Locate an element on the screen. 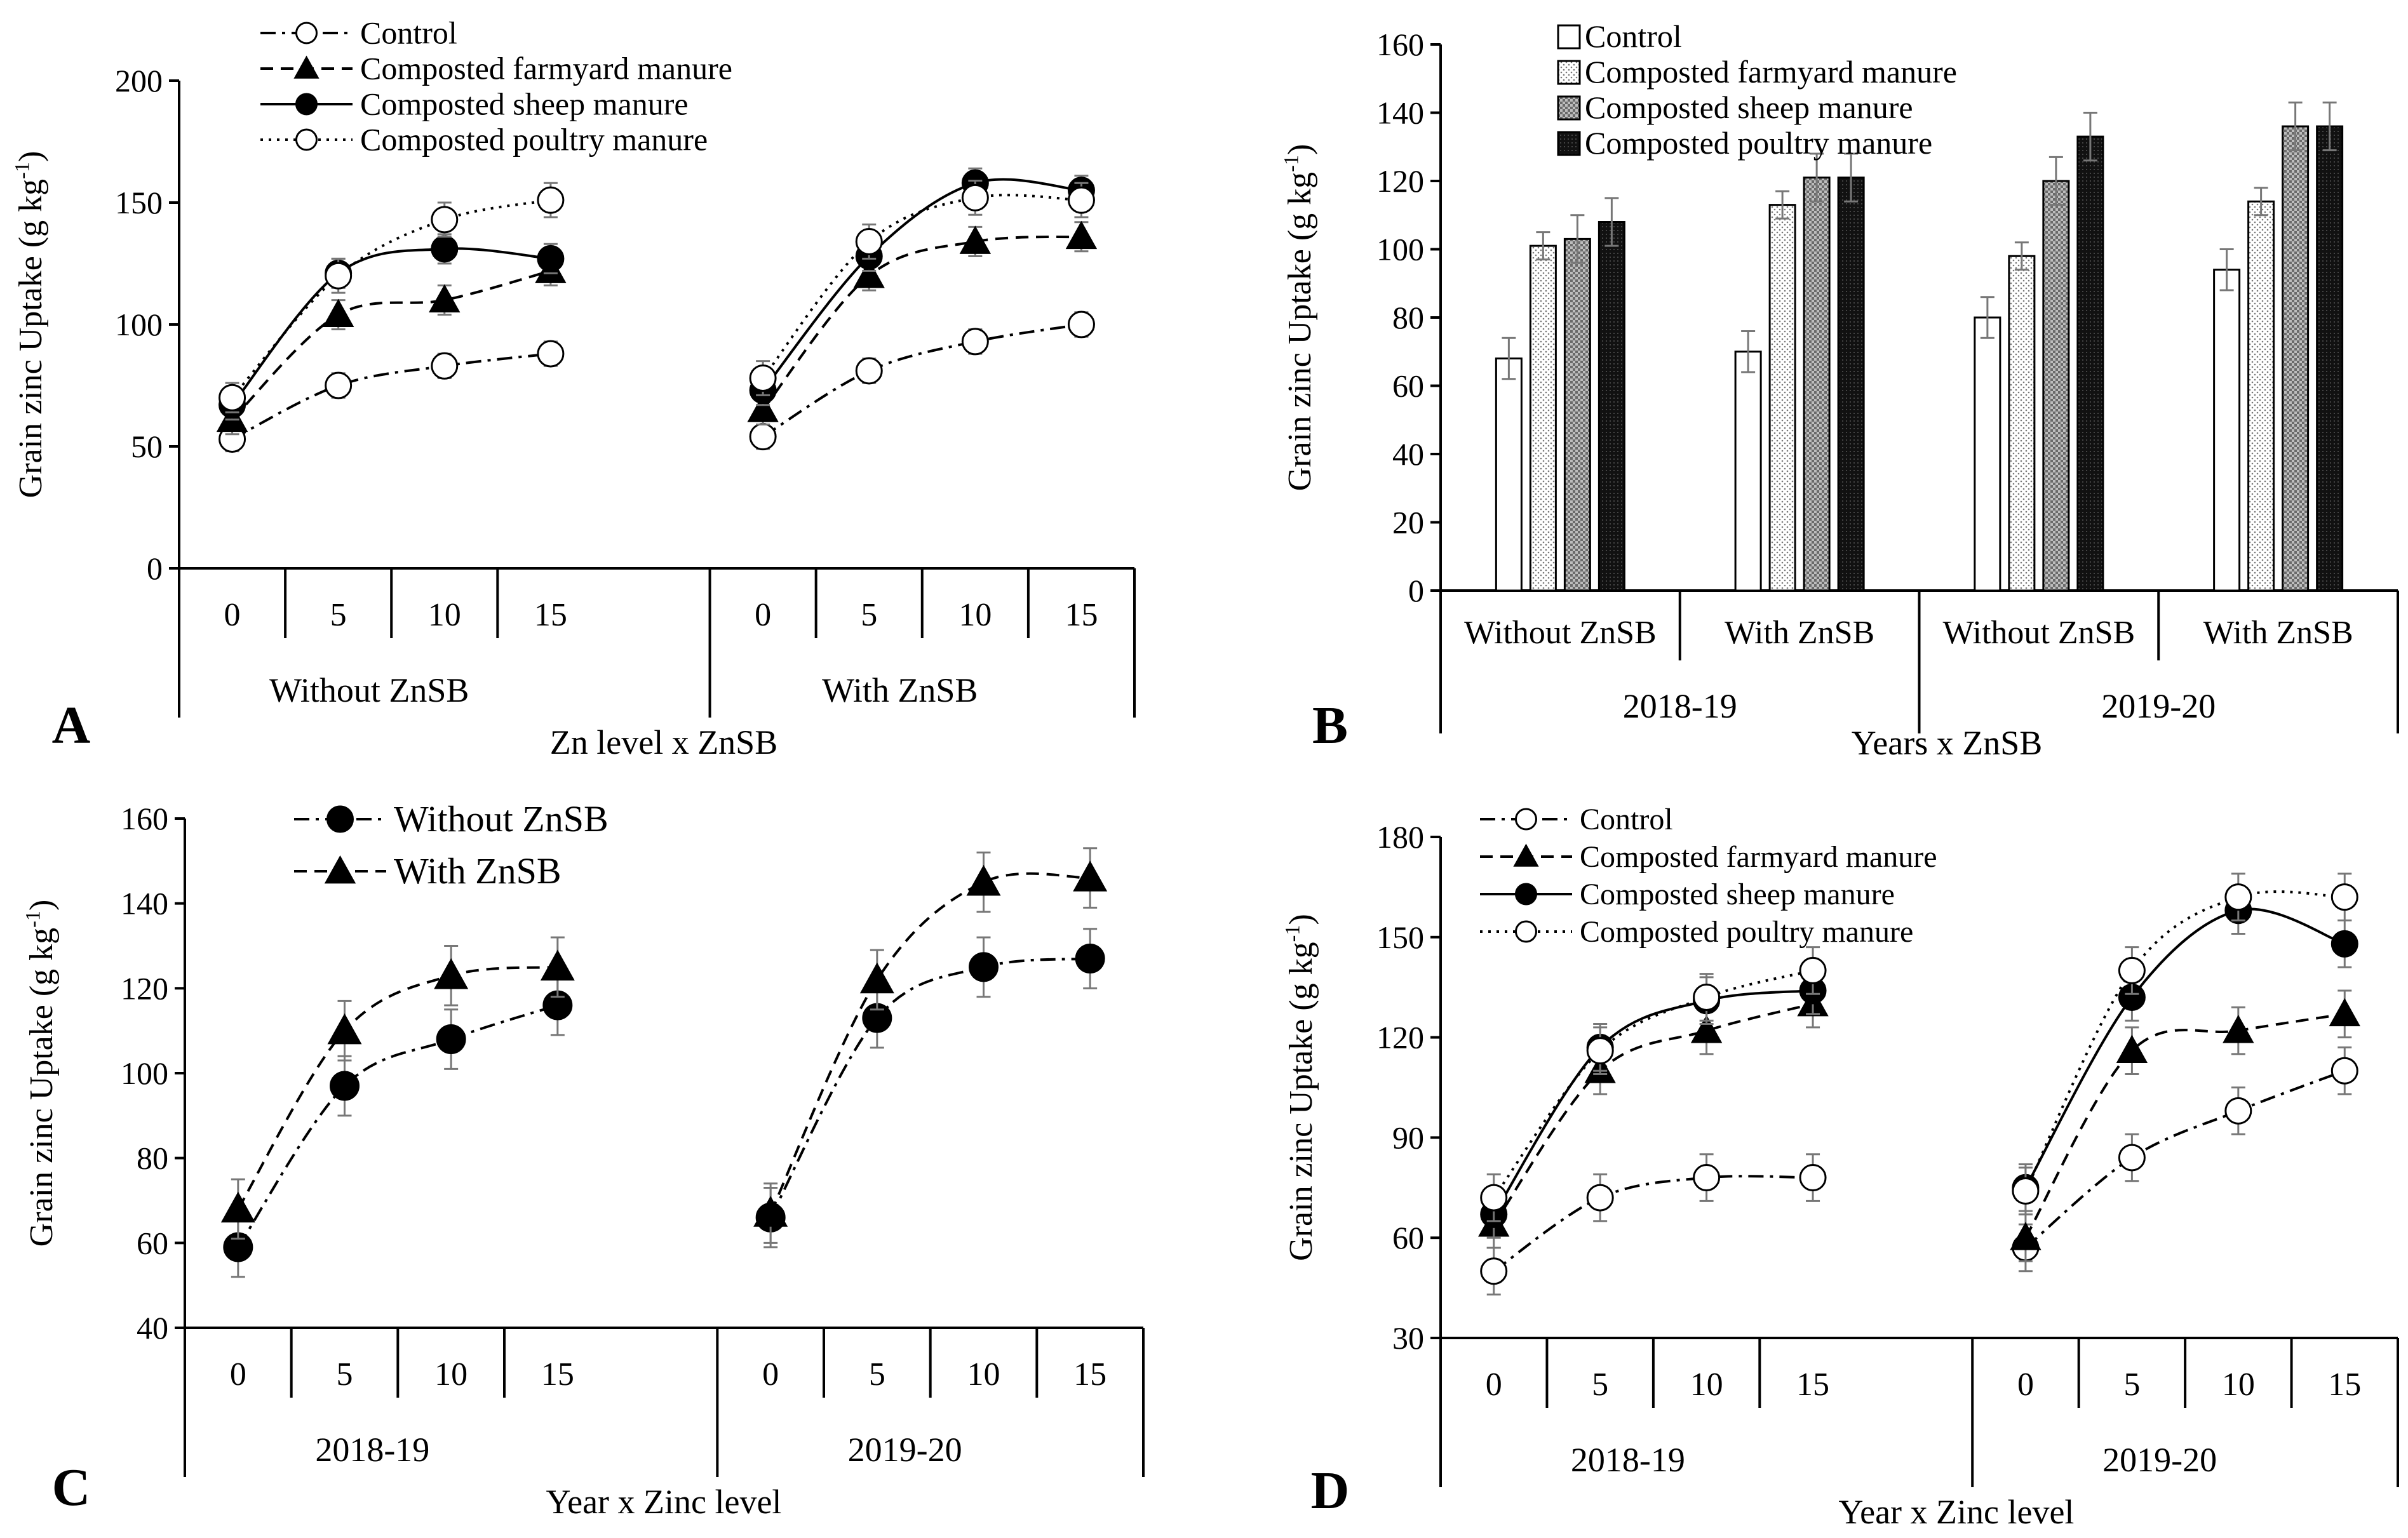  x-tick-label: 15 is located at coordinates (2344, 1385).